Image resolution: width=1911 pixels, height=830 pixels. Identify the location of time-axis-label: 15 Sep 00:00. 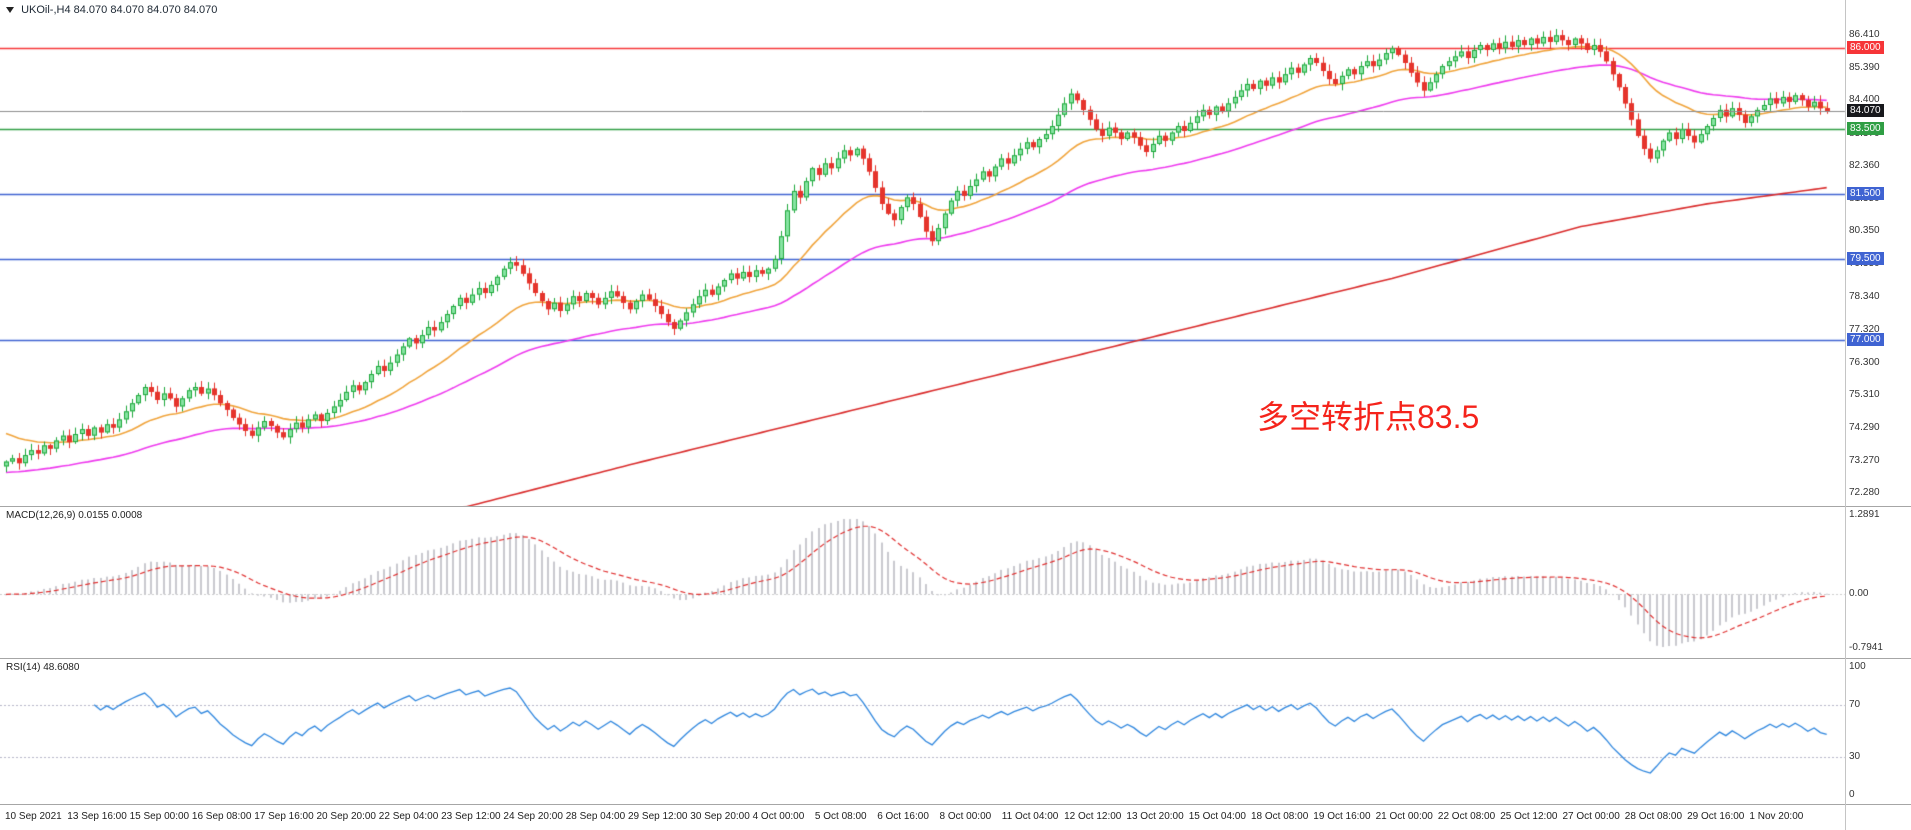
(159, 816).